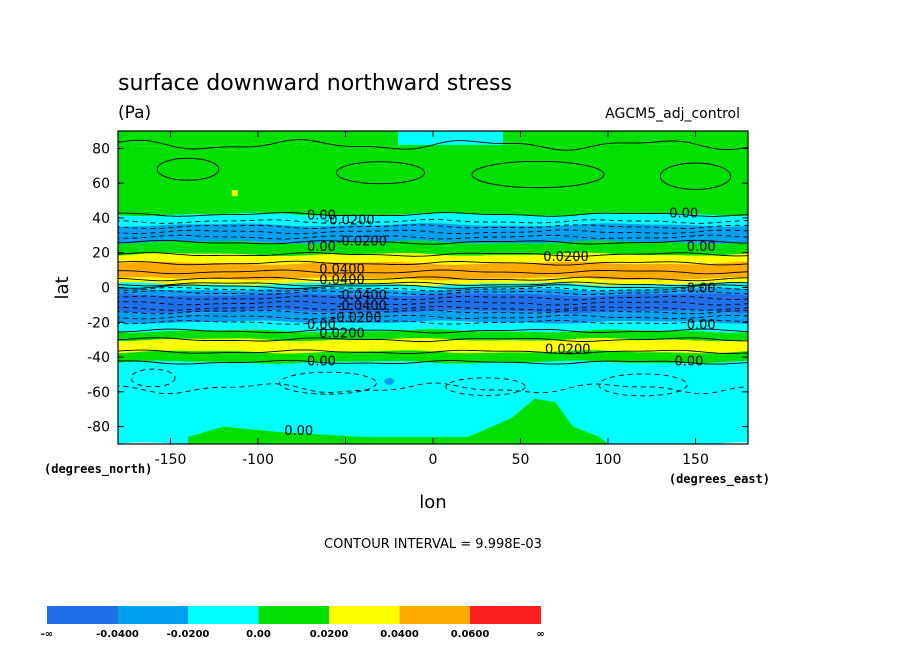 This screenshot has width=904, height=654. What do you see at coordinates (134, 113) in the screenshot?
I see `units-label: (Pa)` at bounding box center [134, 113].